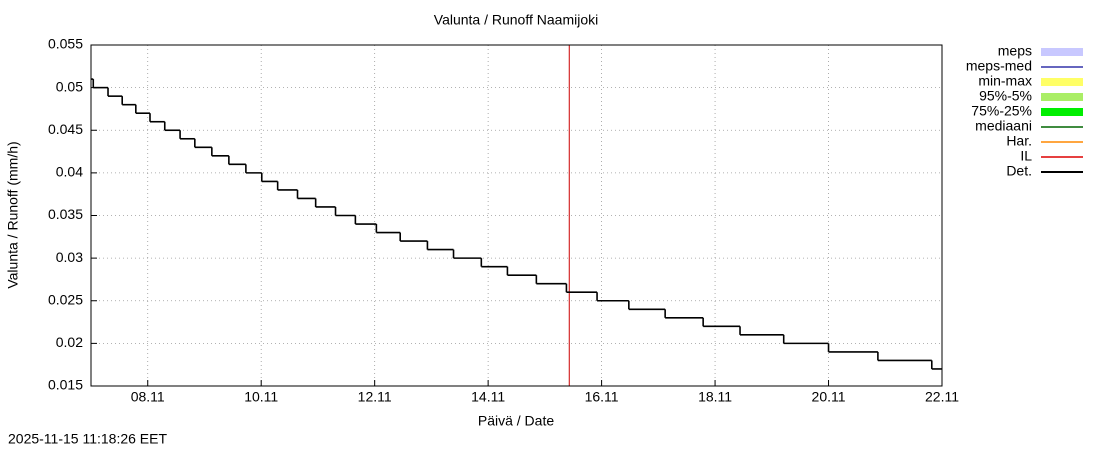  Describe the element at coordinates (1019, 171) in the screenshot. I see `legend-label: Det.` at that location.